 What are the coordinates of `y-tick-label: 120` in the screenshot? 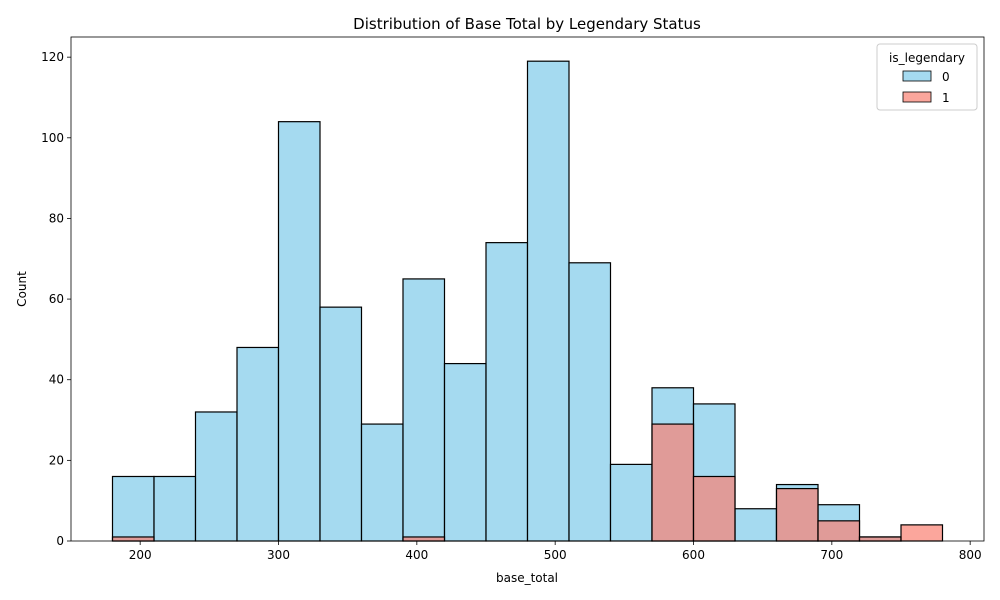 It's located at (52, 57).